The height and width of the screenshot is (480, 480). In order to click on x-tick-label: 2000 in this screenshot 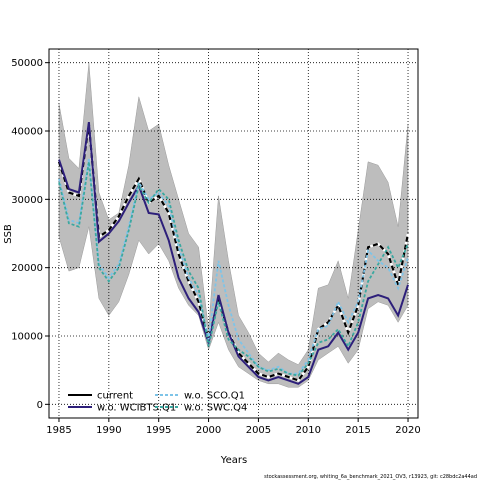, I will do `click(208, 430)`.